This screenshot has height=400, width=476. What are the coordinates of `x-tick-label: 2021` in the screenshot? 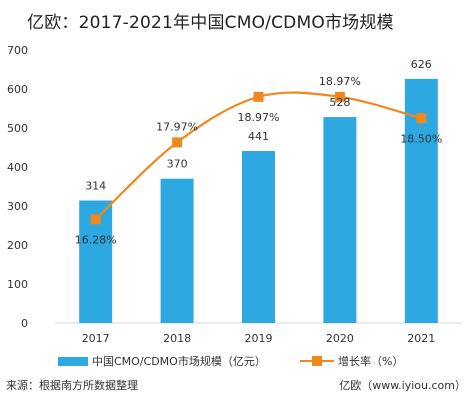 It's located at (421, 338).